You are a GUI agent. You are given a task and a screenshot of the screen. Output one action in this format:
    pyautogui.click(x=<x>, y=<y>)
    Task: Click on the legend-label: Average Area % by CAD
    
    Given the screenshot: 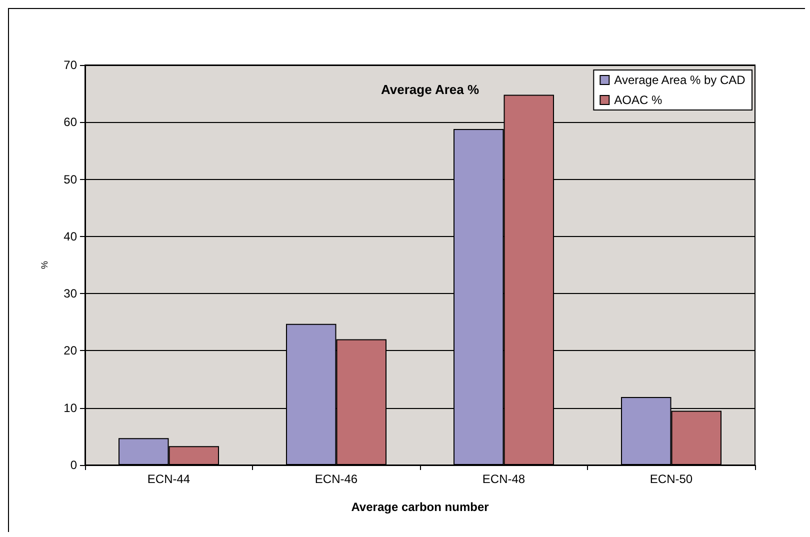 What is the action you would take?
    pyautogui.click(x=680, y=80)
    